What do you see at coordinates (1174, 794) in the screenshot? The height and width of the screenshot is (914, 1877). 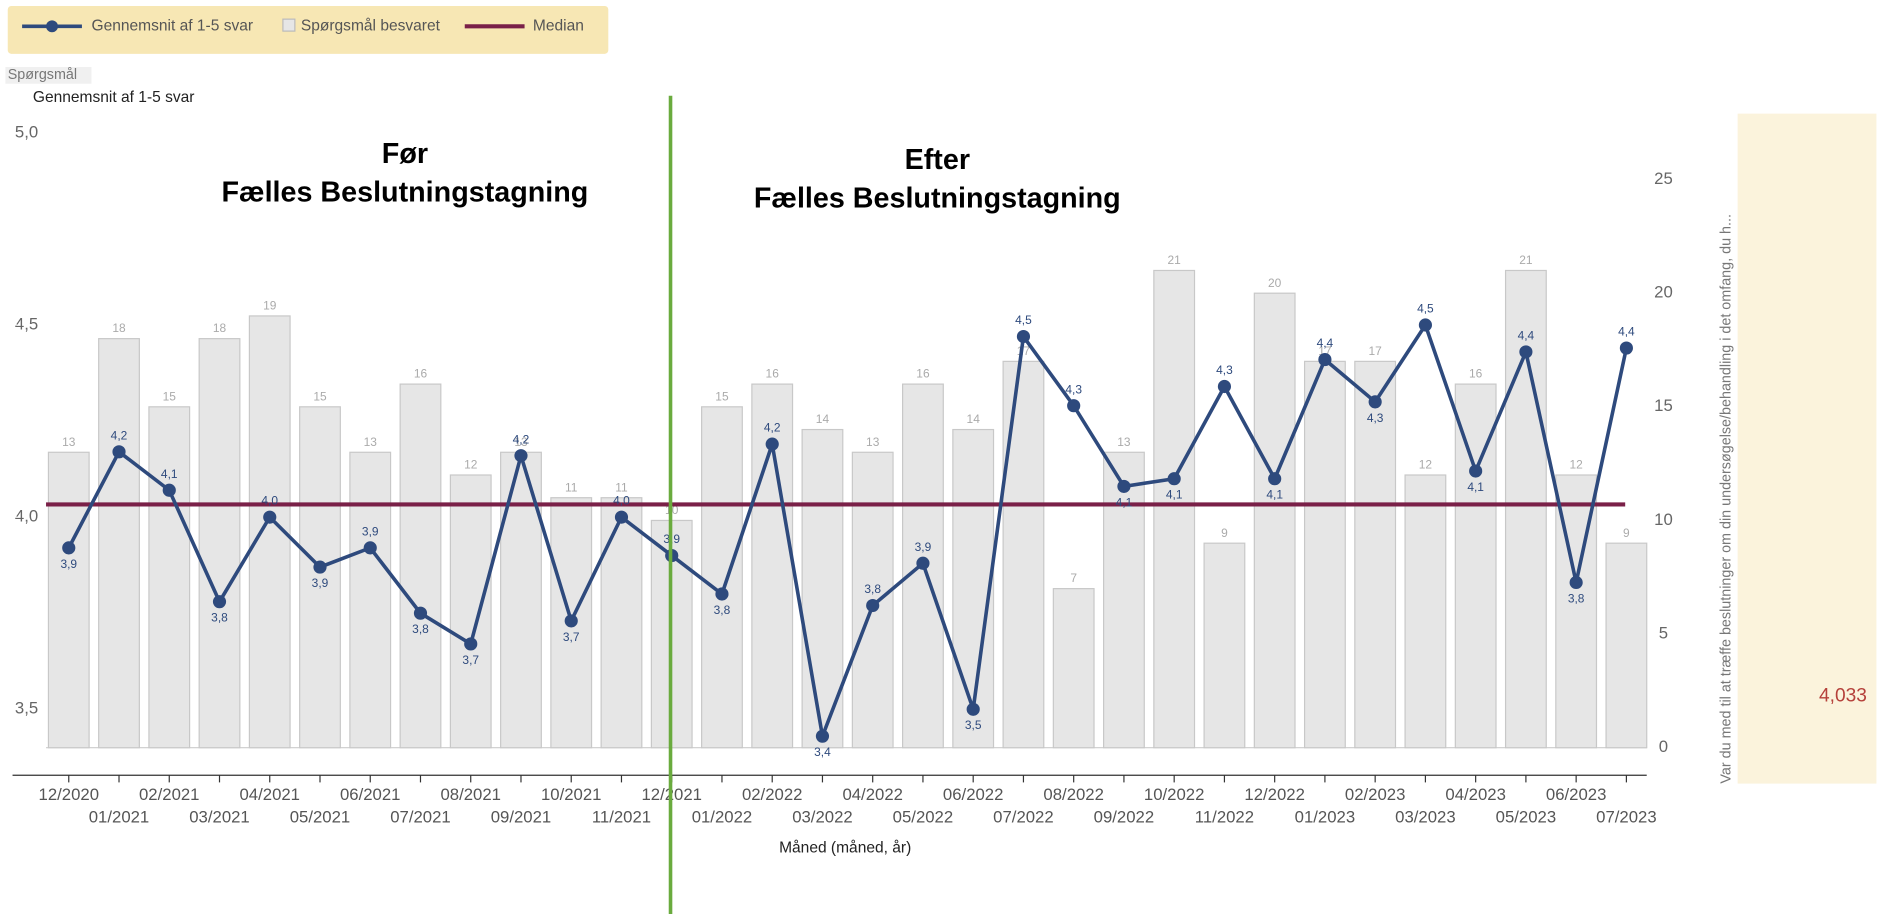 I see `x-tick-label: 10/2022` at bounding box center [1174, 794].